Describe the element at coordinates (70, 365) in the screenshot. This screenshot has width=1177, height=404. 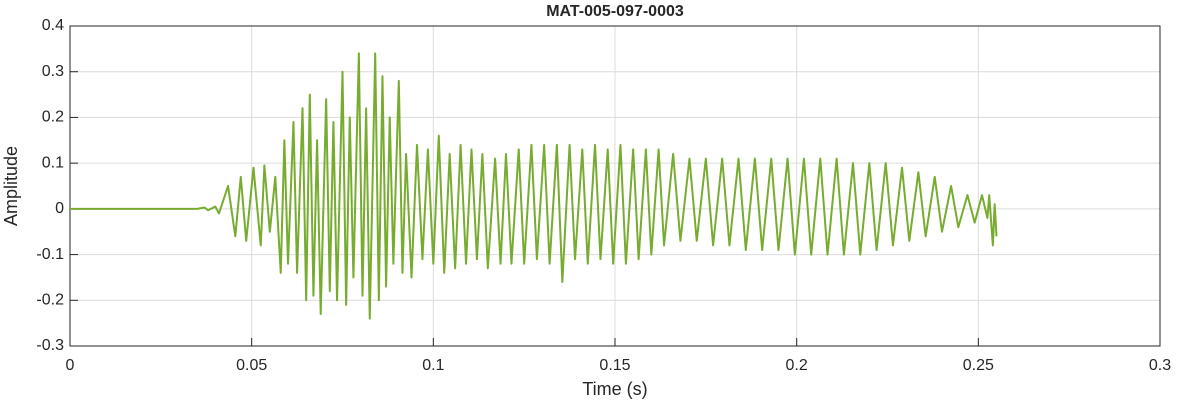
I see `x-tick-label: 0` at that location.